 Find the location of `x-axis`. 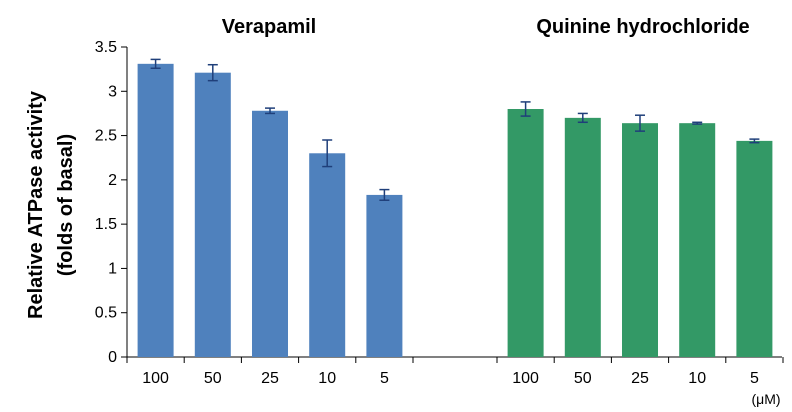

x-axis is located at coordinates (455, 359).